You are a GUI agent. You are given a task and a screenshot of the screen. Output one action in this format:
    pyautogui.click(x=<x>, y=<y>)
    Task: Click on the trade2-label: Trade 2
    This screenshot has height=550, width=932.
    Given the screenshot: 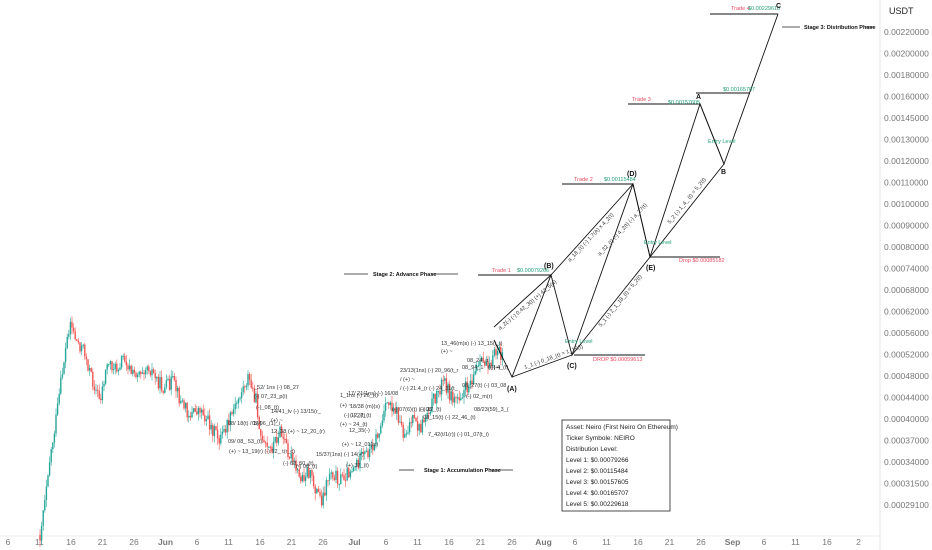 What is the action you would take?
    pyautogui.click(x=583, y=180)
    